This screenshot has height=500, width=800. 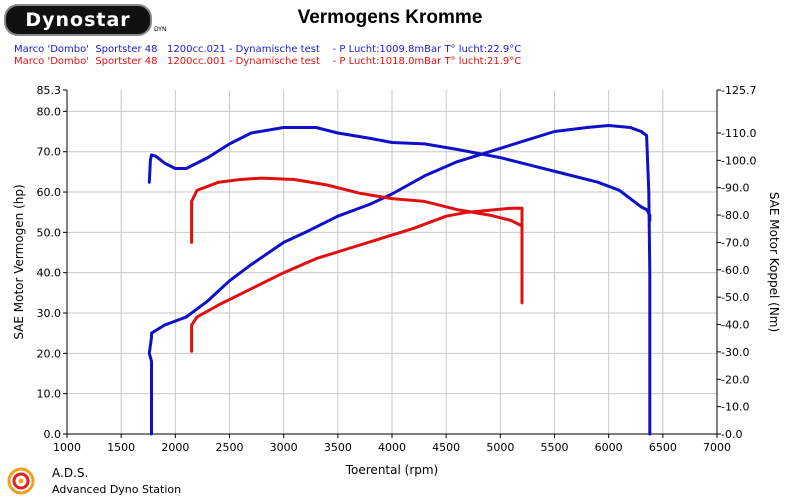 What do you see at coordinates (738, 160) in the screenshot?
I see `y2-tick-label: -100.0` at bounding box center [738, 160].